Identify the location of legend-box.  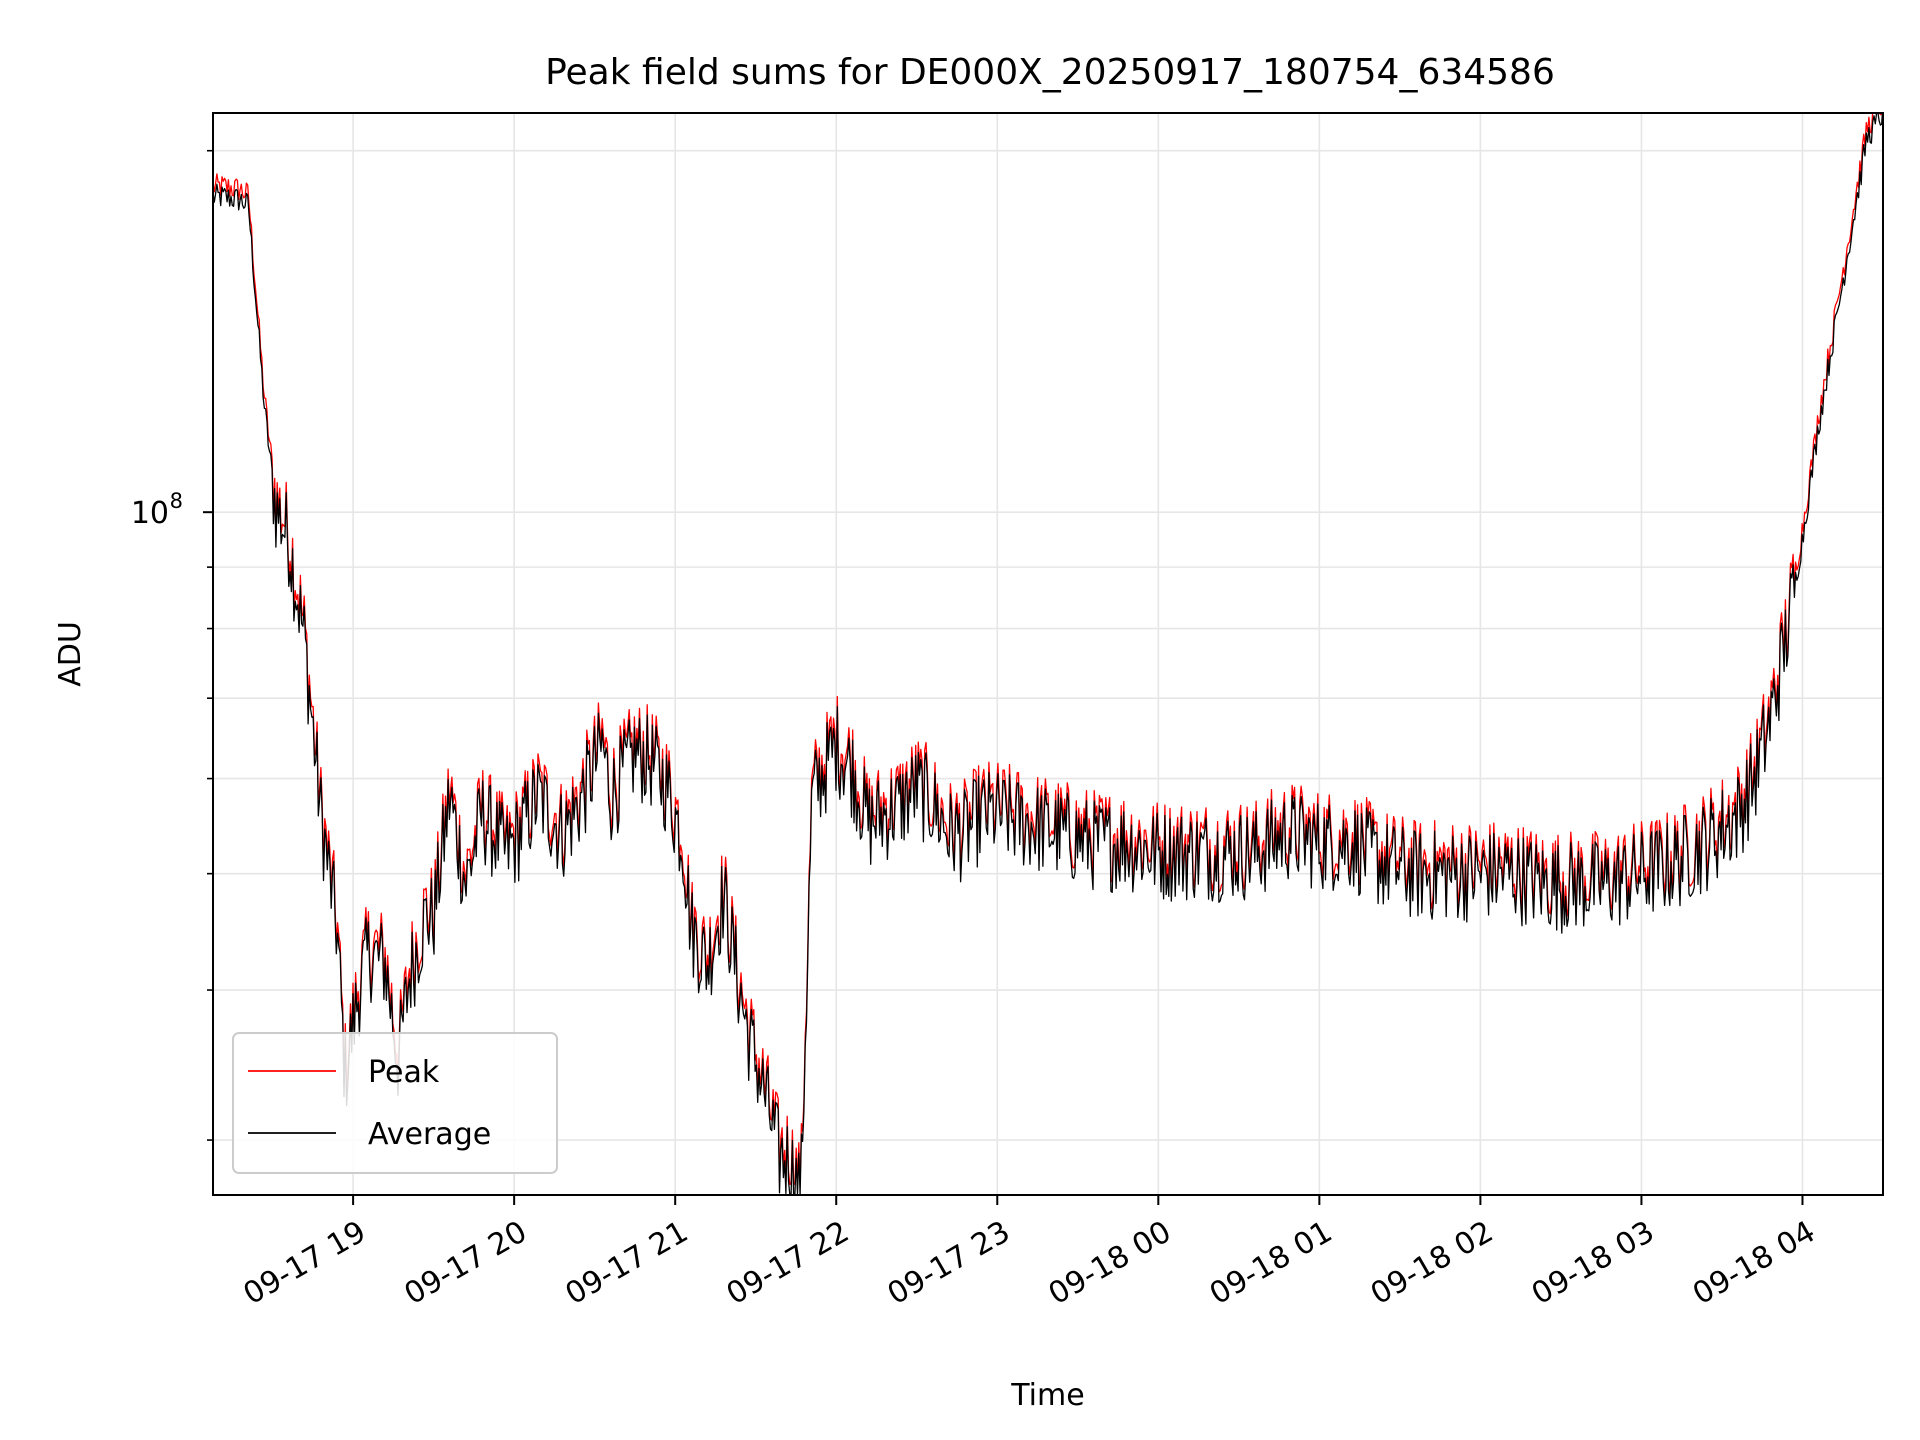
(395, 1103).